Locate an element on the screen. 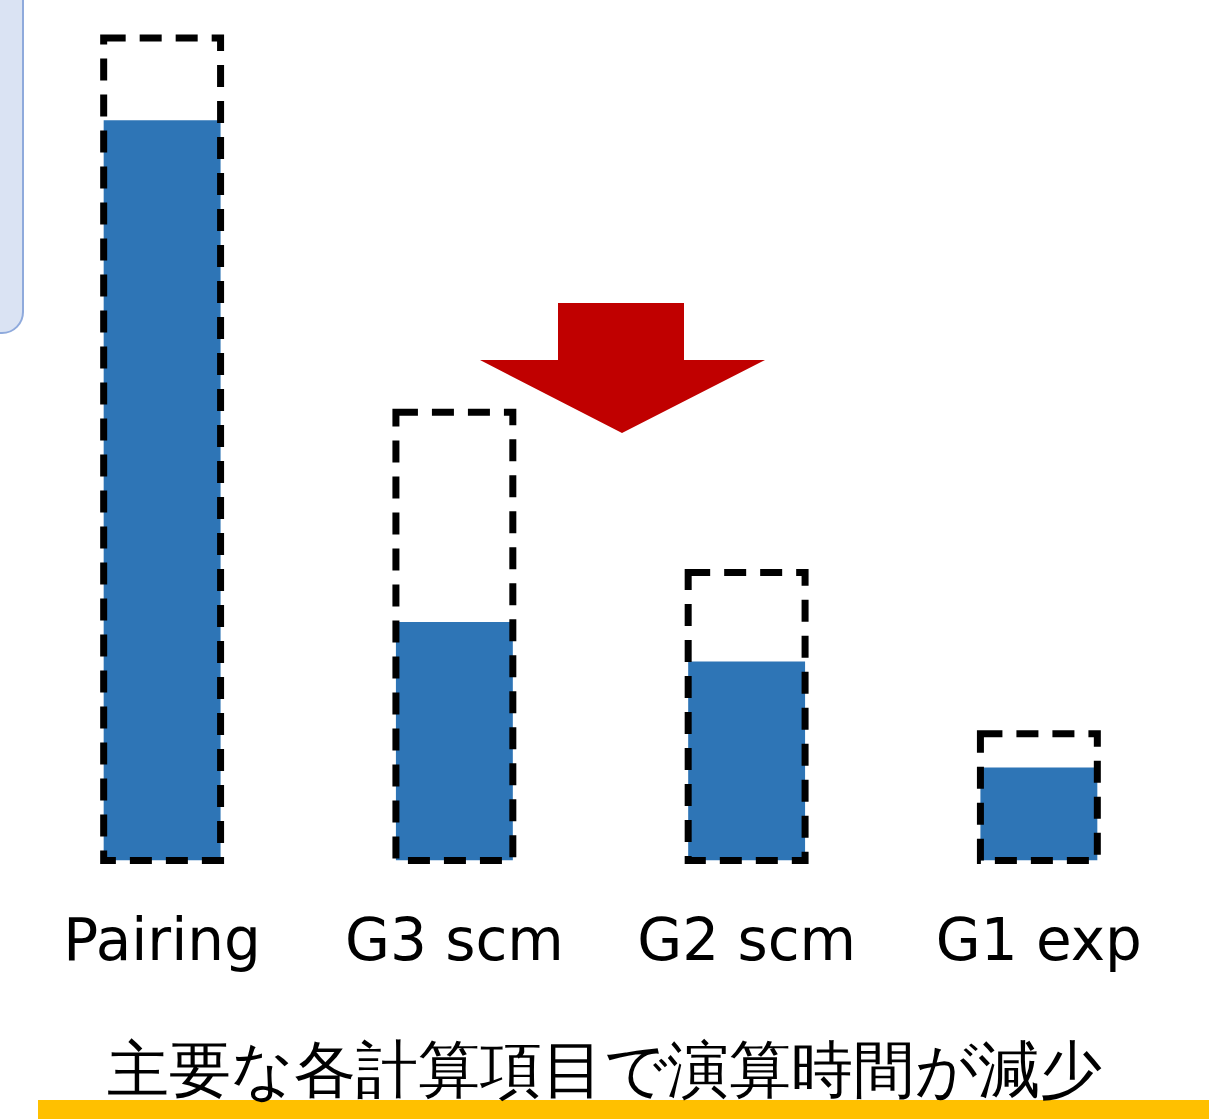  text: 主要な各計算項目で演算時間が減少 is located at coordinates (604, 1070).